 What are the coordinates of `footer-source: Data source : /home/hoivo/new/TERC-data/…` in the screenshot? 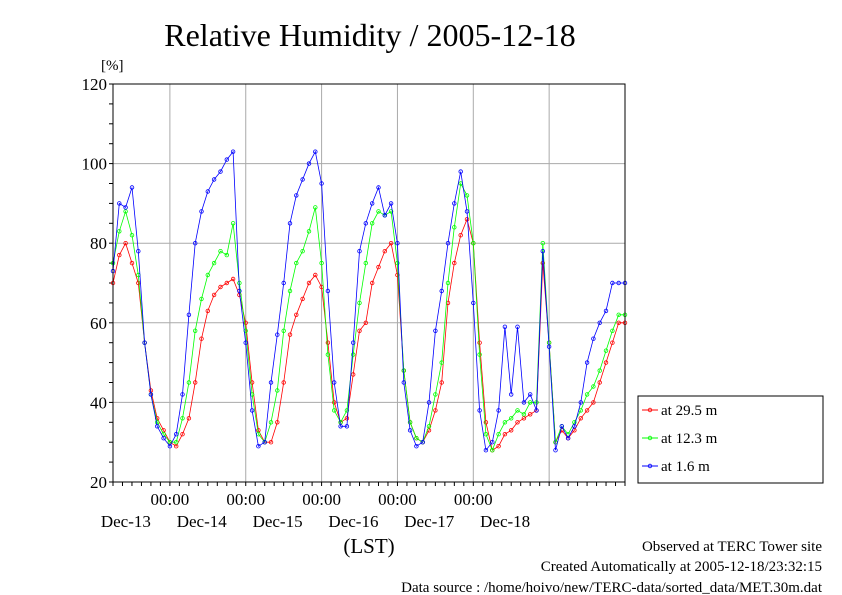 It's located at (612, 587).